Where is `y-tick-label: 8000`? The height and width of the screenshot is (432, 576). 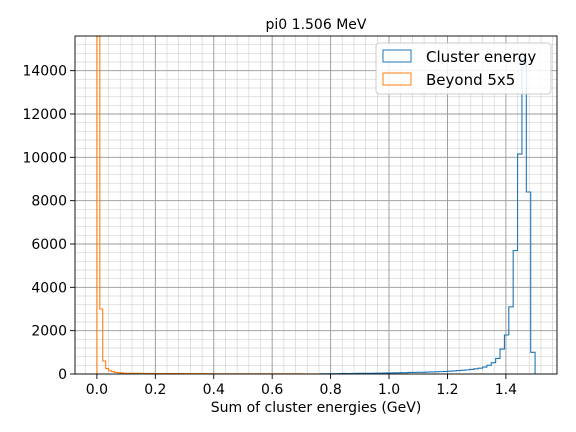 y-tick-label: 8000 is located at coordinates (49, 202).